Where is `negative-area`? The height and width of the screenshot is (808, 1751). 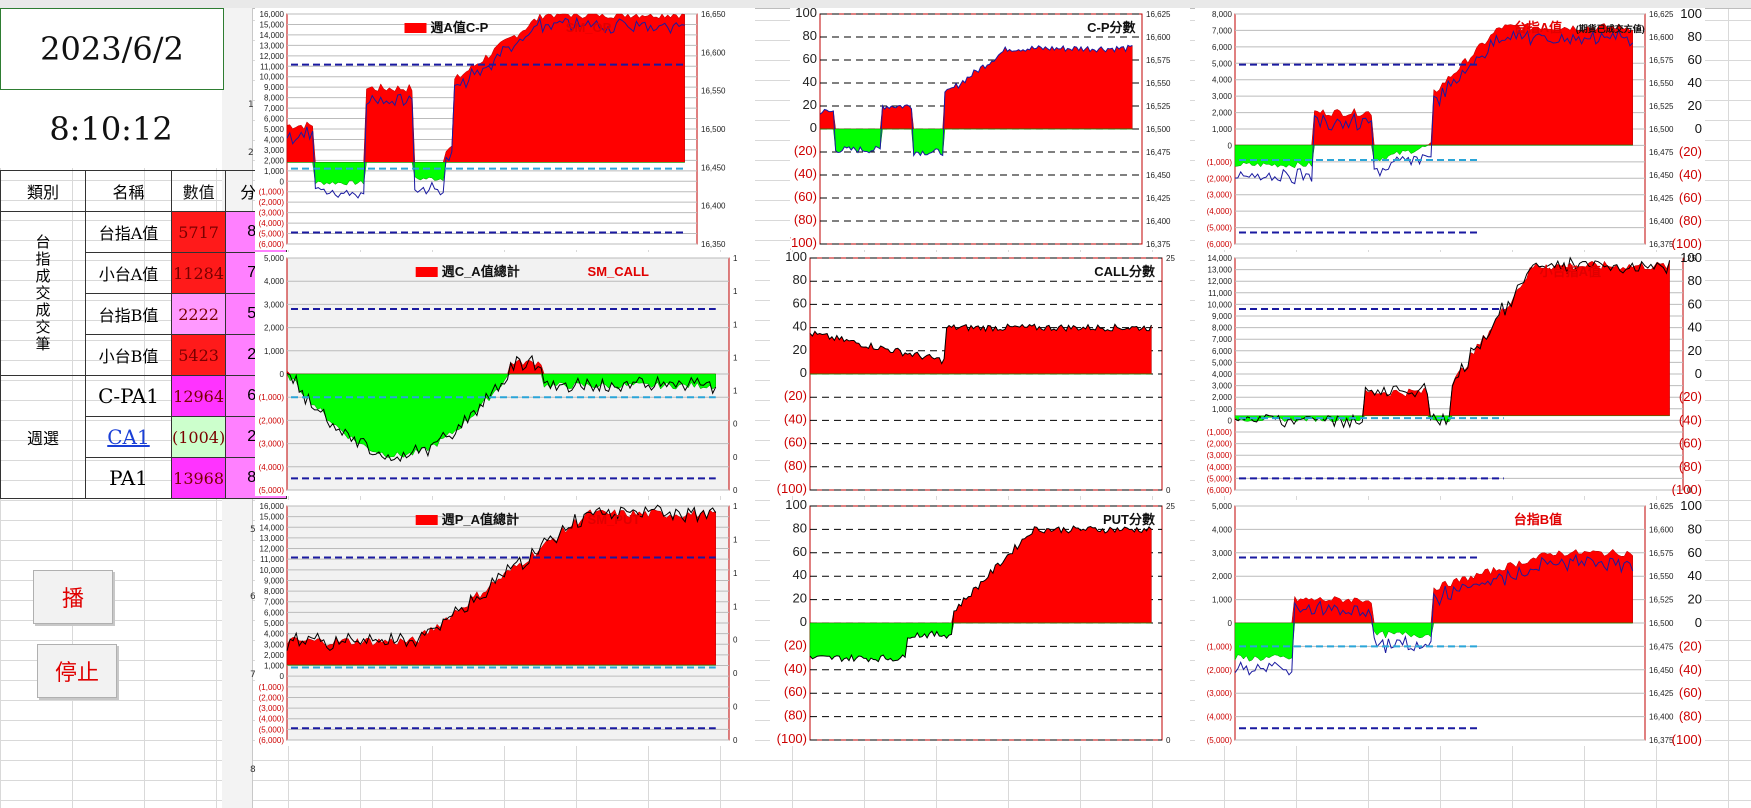 negative-area is located at coordinates (501, 415).